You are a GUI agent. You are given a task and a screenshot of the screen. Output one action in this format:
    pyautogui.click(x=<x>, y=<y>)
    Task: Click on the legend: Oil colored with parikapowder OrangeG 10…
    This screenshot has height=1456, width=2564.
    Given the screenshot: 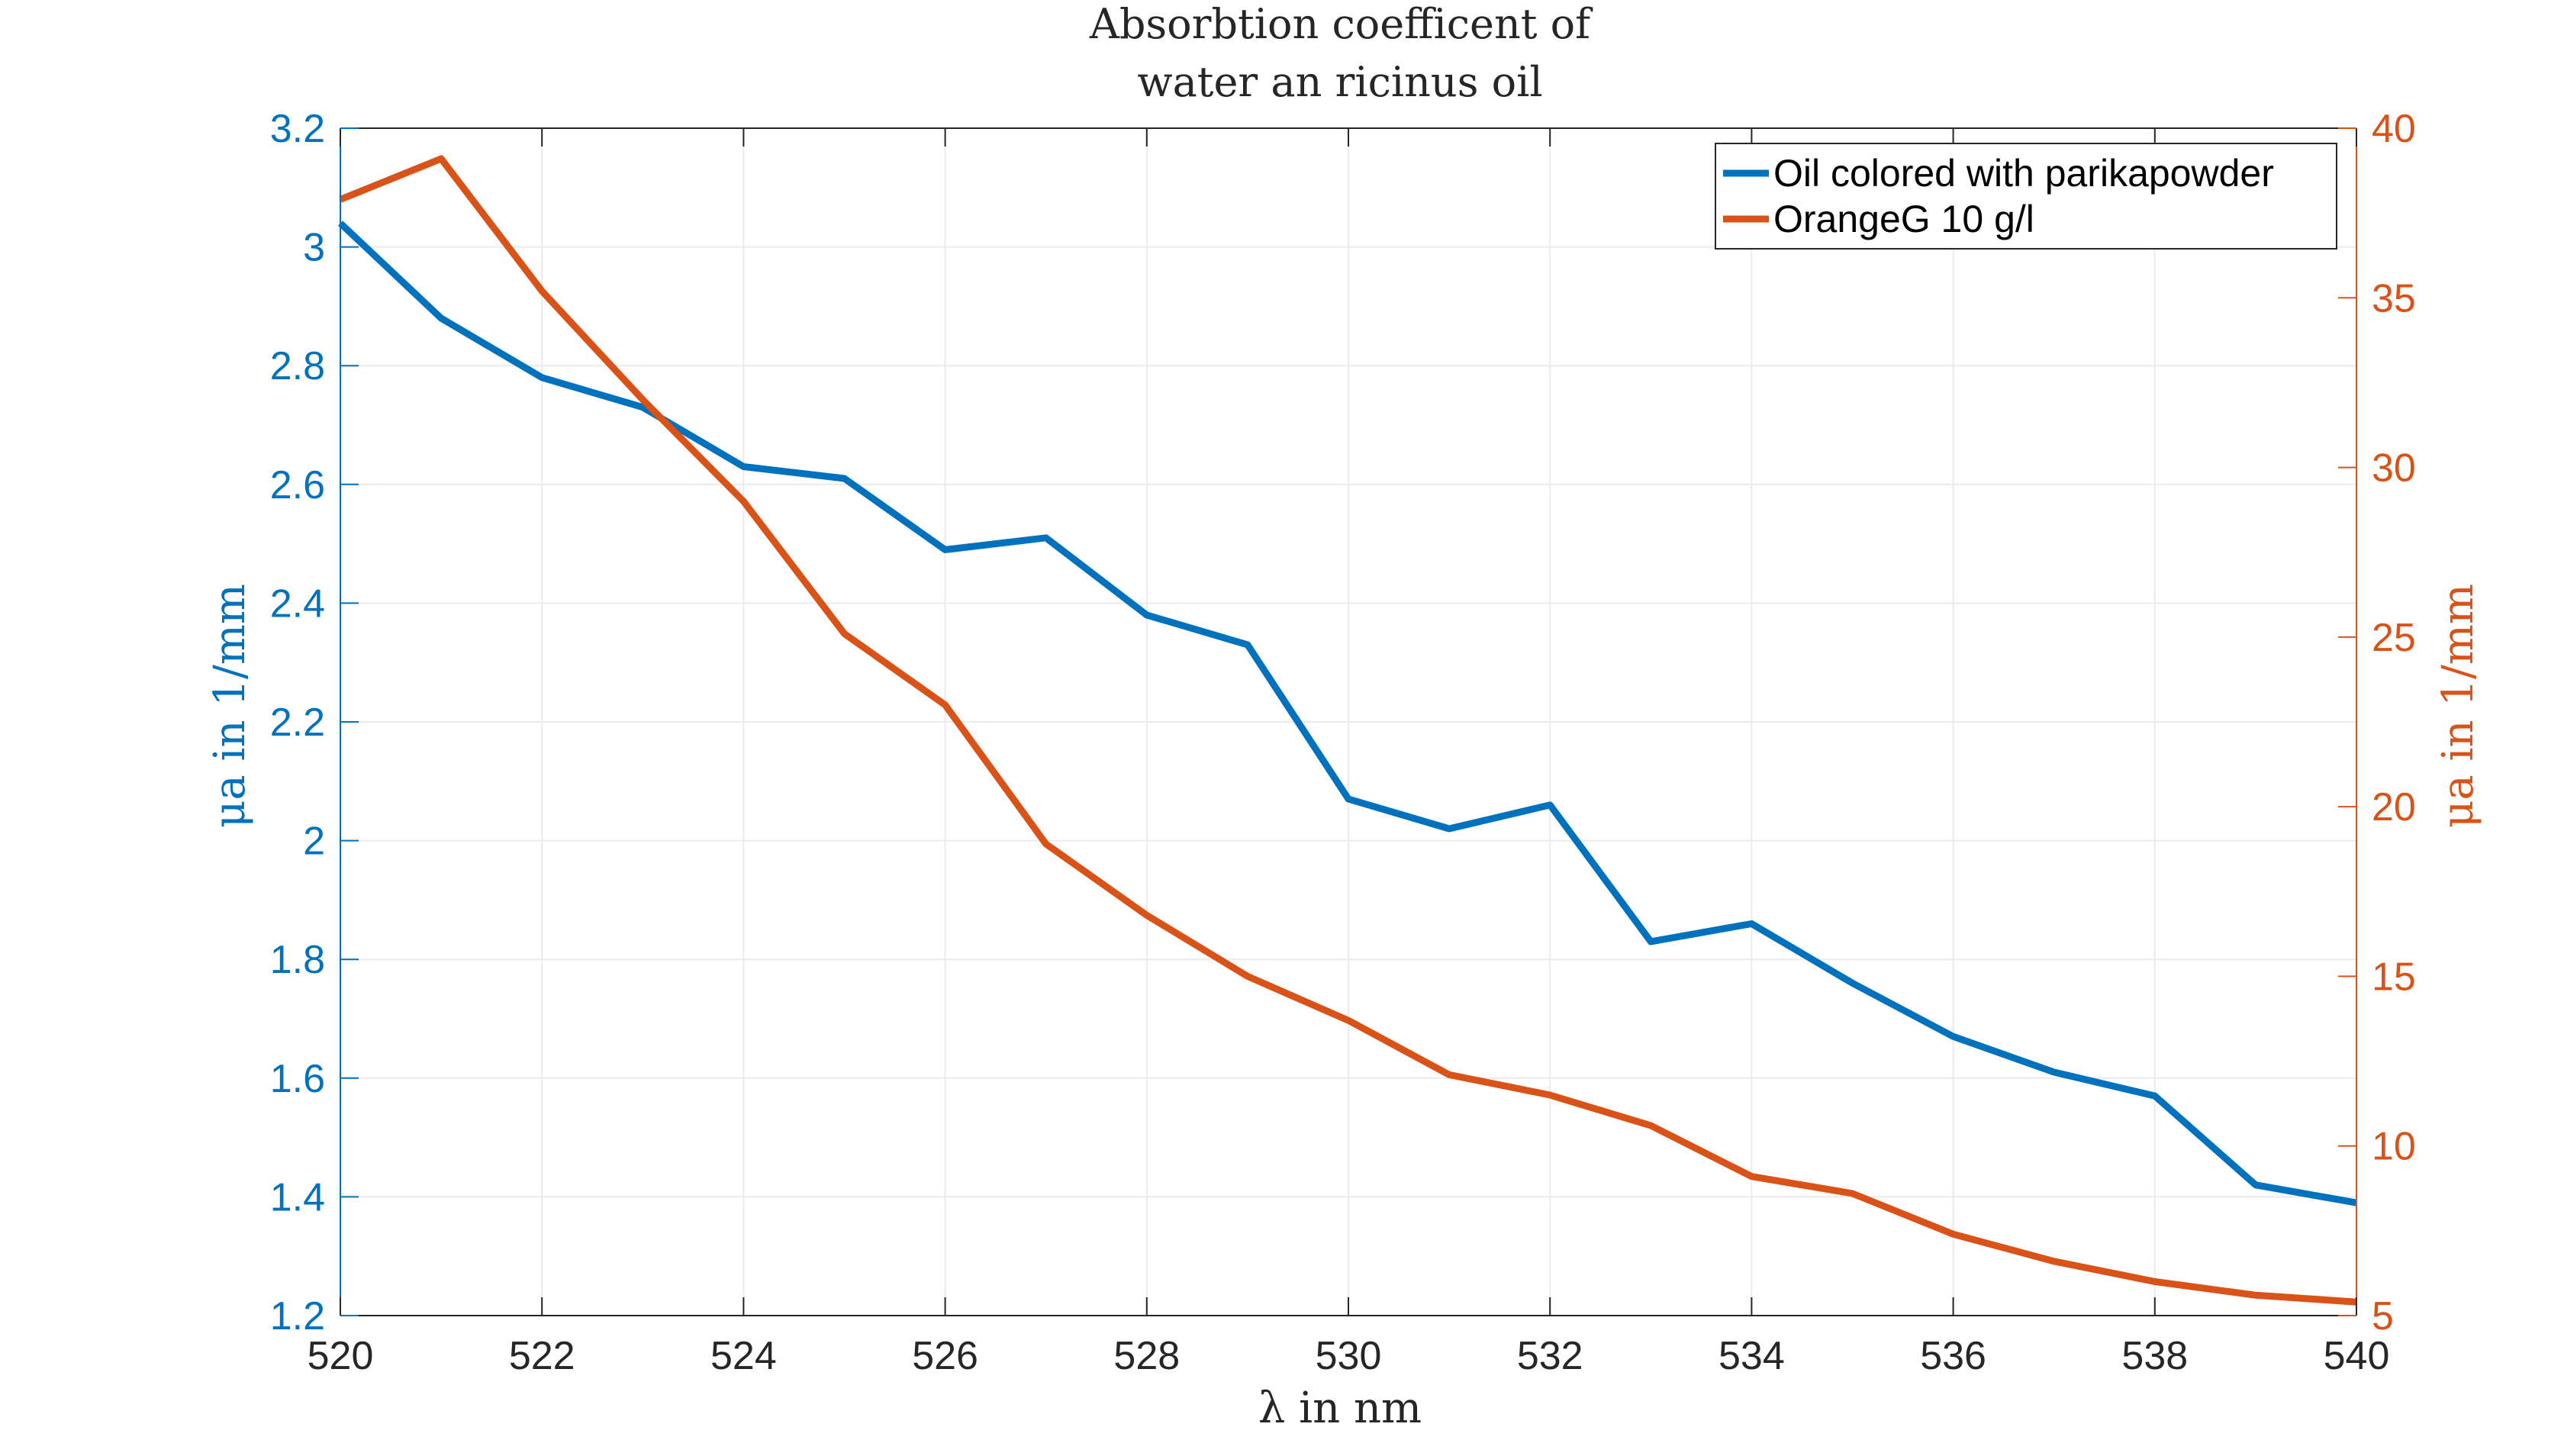 What is the action you would take?
    pyautogui.click(x=2026, y=196)
    